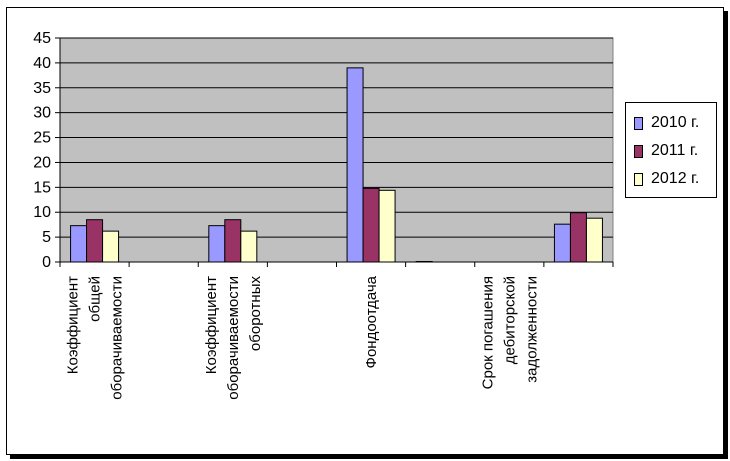  I want to click on legend: 2010 г. 2011 г. 2012 г., so click(671, 150).